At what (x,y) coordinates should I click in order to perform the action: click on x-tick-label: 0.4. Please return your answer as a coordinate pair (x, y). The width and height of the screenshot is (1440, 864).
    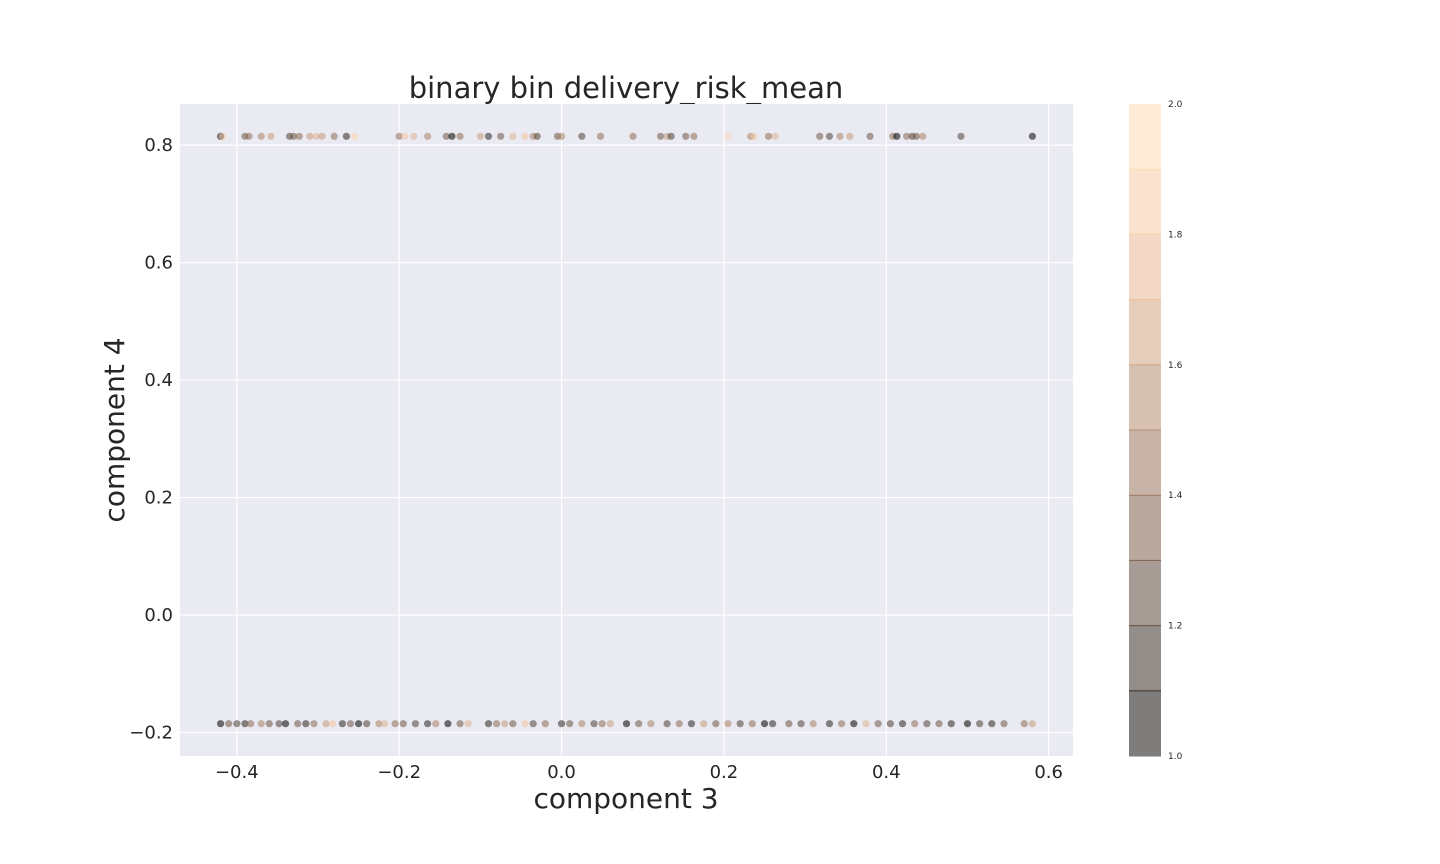
    Looking at the image, I should click on (886, 772).